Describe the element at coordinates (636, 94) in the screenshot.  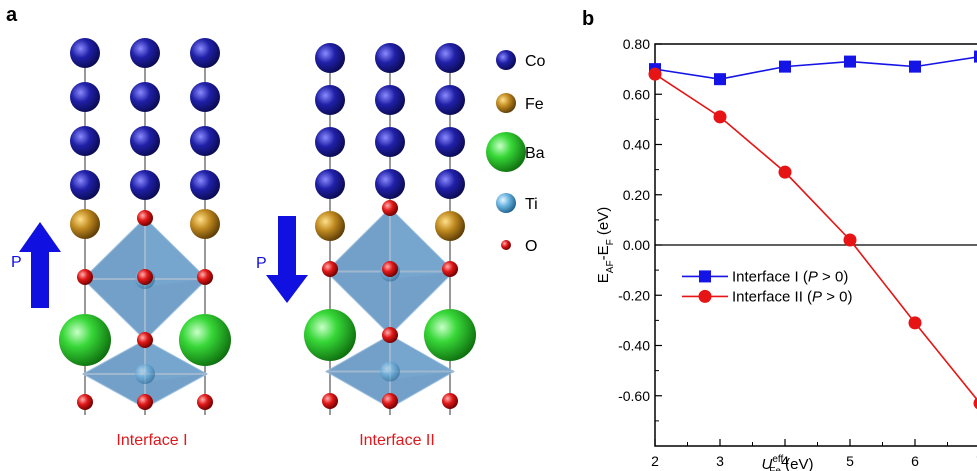
I see `y-tick-label: 0.60` at that location.